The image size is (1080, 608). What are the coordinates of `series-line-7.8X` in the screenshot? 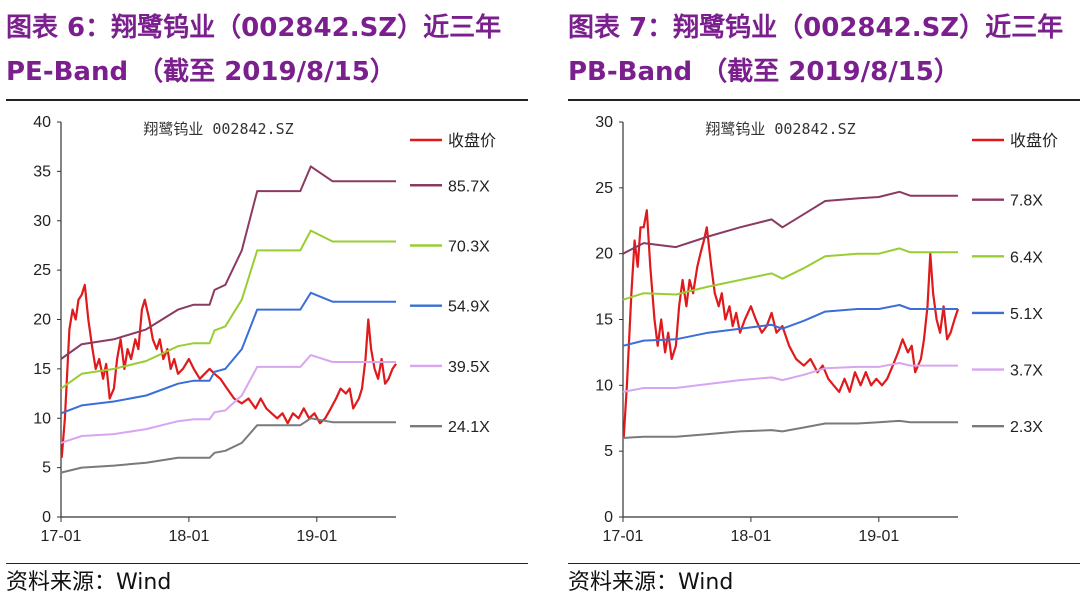 It's located at (790, 222).